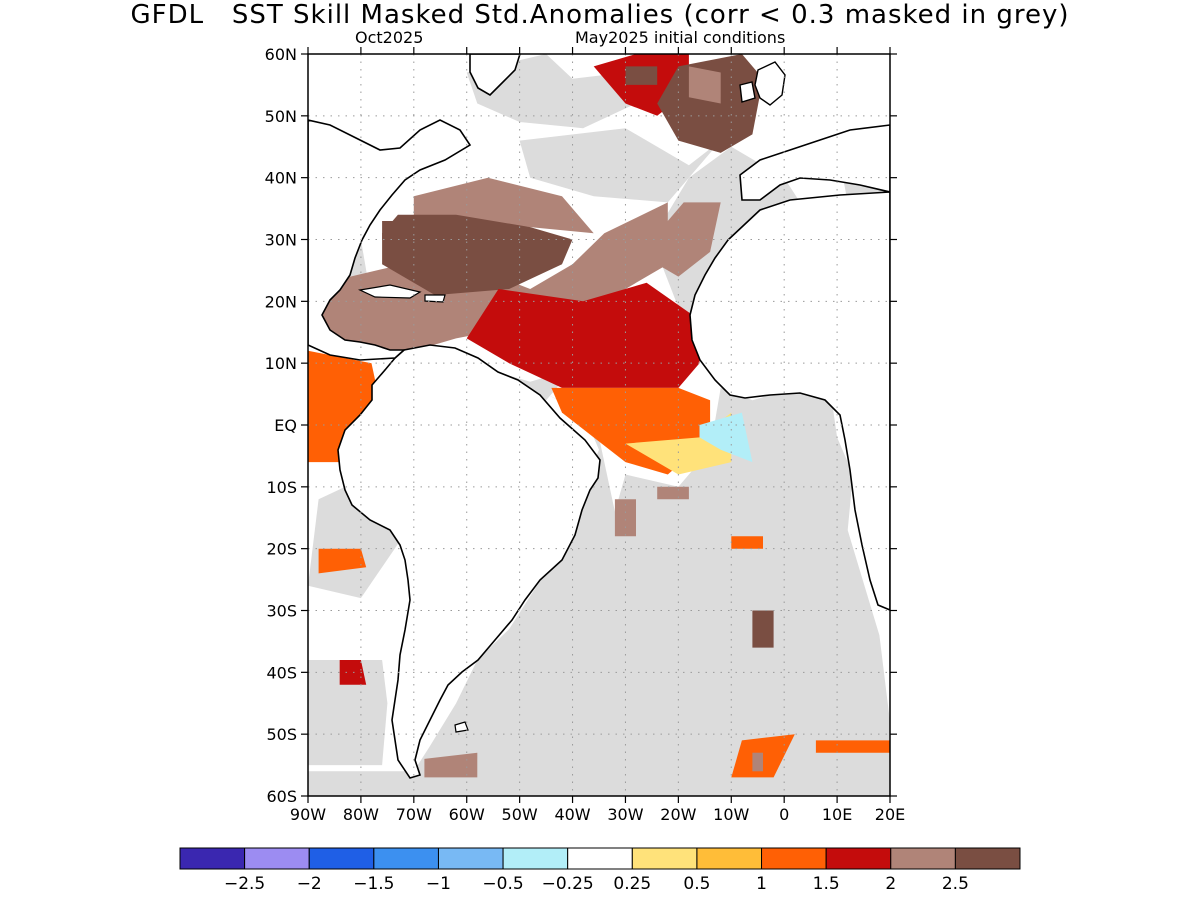 Image resolution: width=1200 pixels, height=900 pixels. Describe the element at coordinates (281, 549) in the screenshot. I see `lat-label: 20S` at that location.